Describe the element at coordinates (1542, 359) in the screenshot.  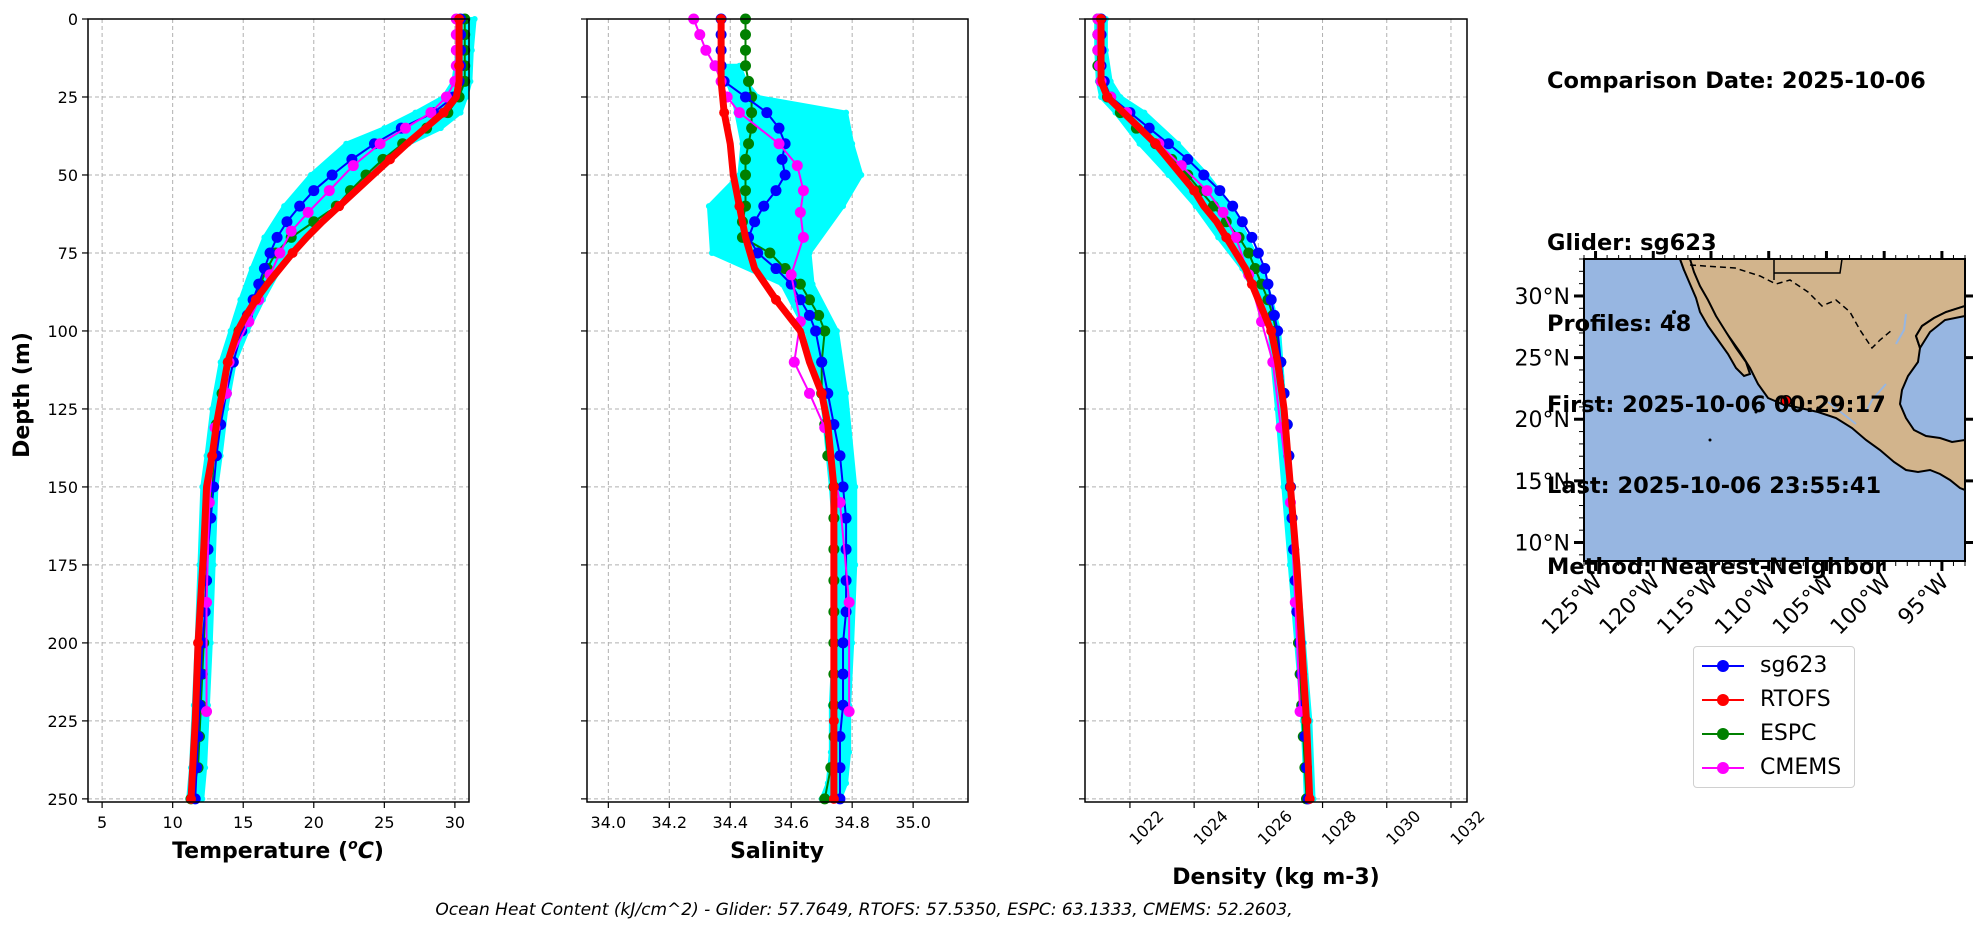
I see `map-lat-label: 25°N` at that location.